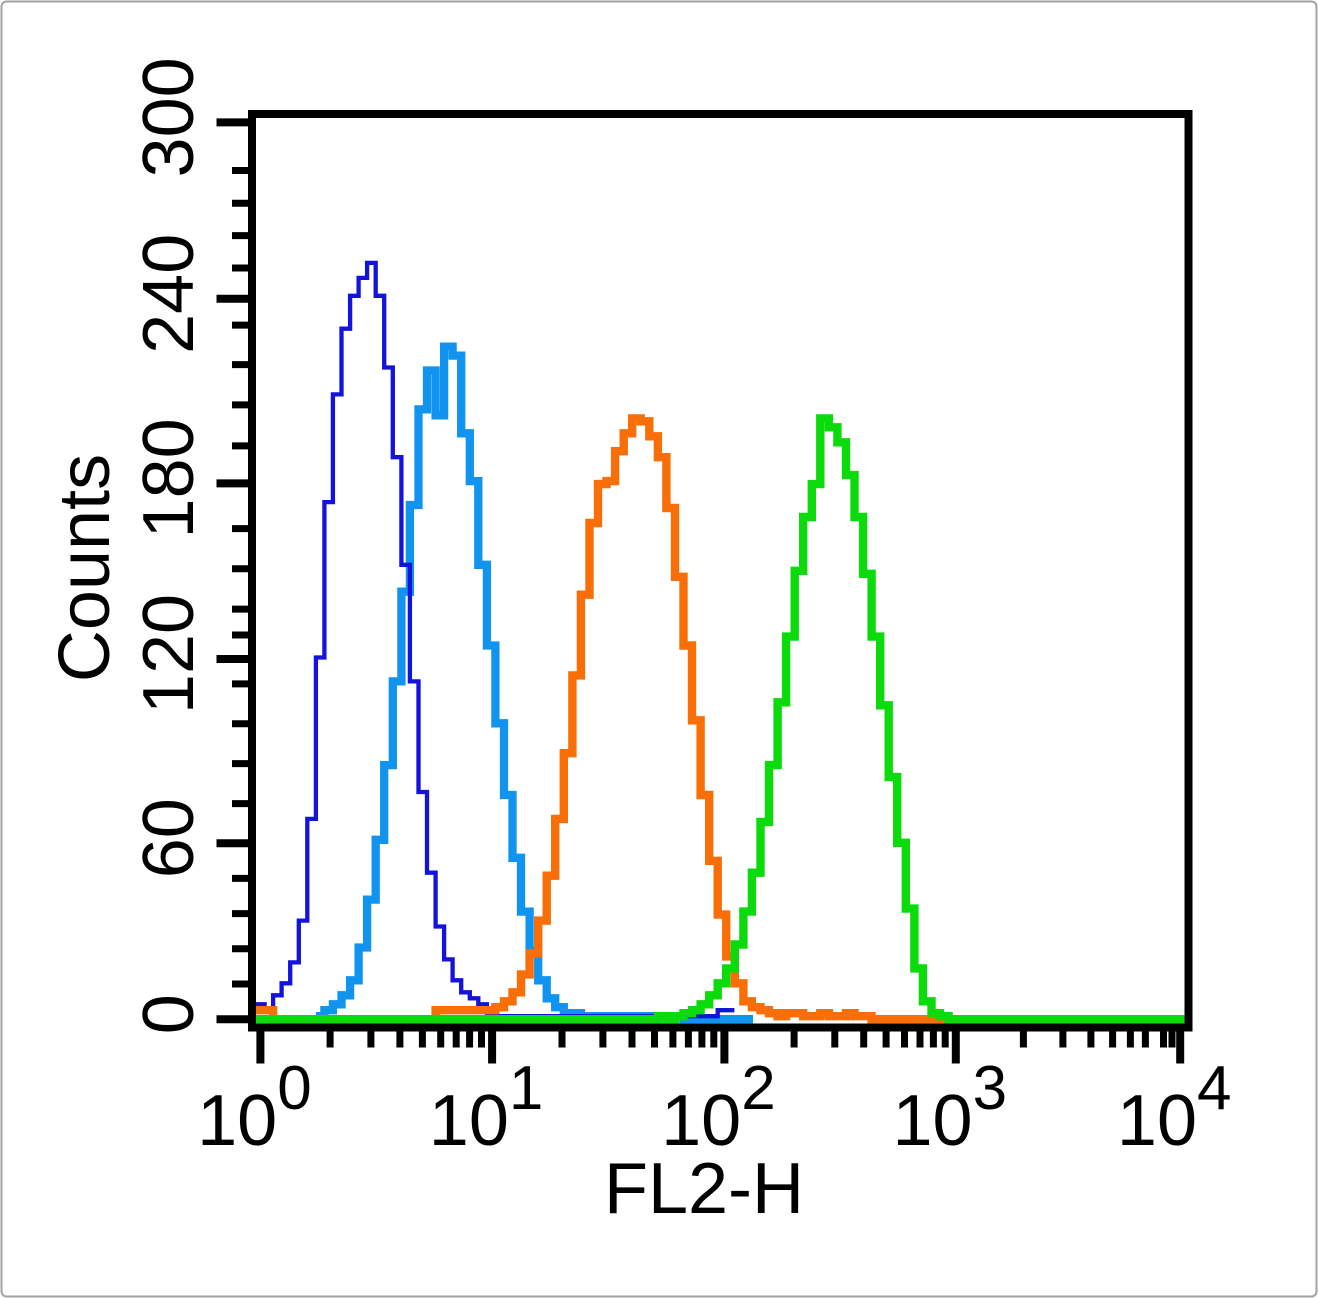  What do you see at coordinates (704, 1189) in the screenshot?
I see `svg-text: FL2-H` at bounding box center [704, 1189].